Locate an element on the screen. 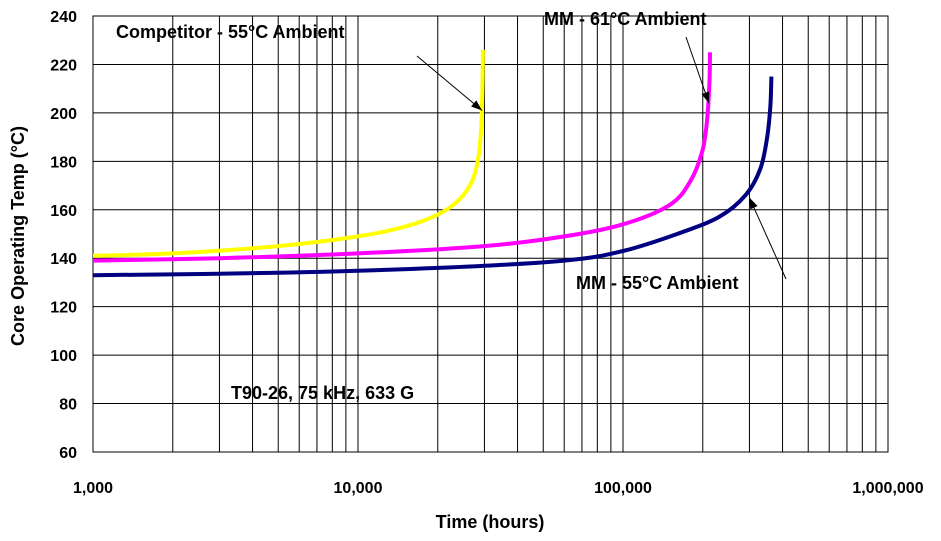  annotation-mm-61: MM - 61°C Ambient is located at coordinates (625, 19).